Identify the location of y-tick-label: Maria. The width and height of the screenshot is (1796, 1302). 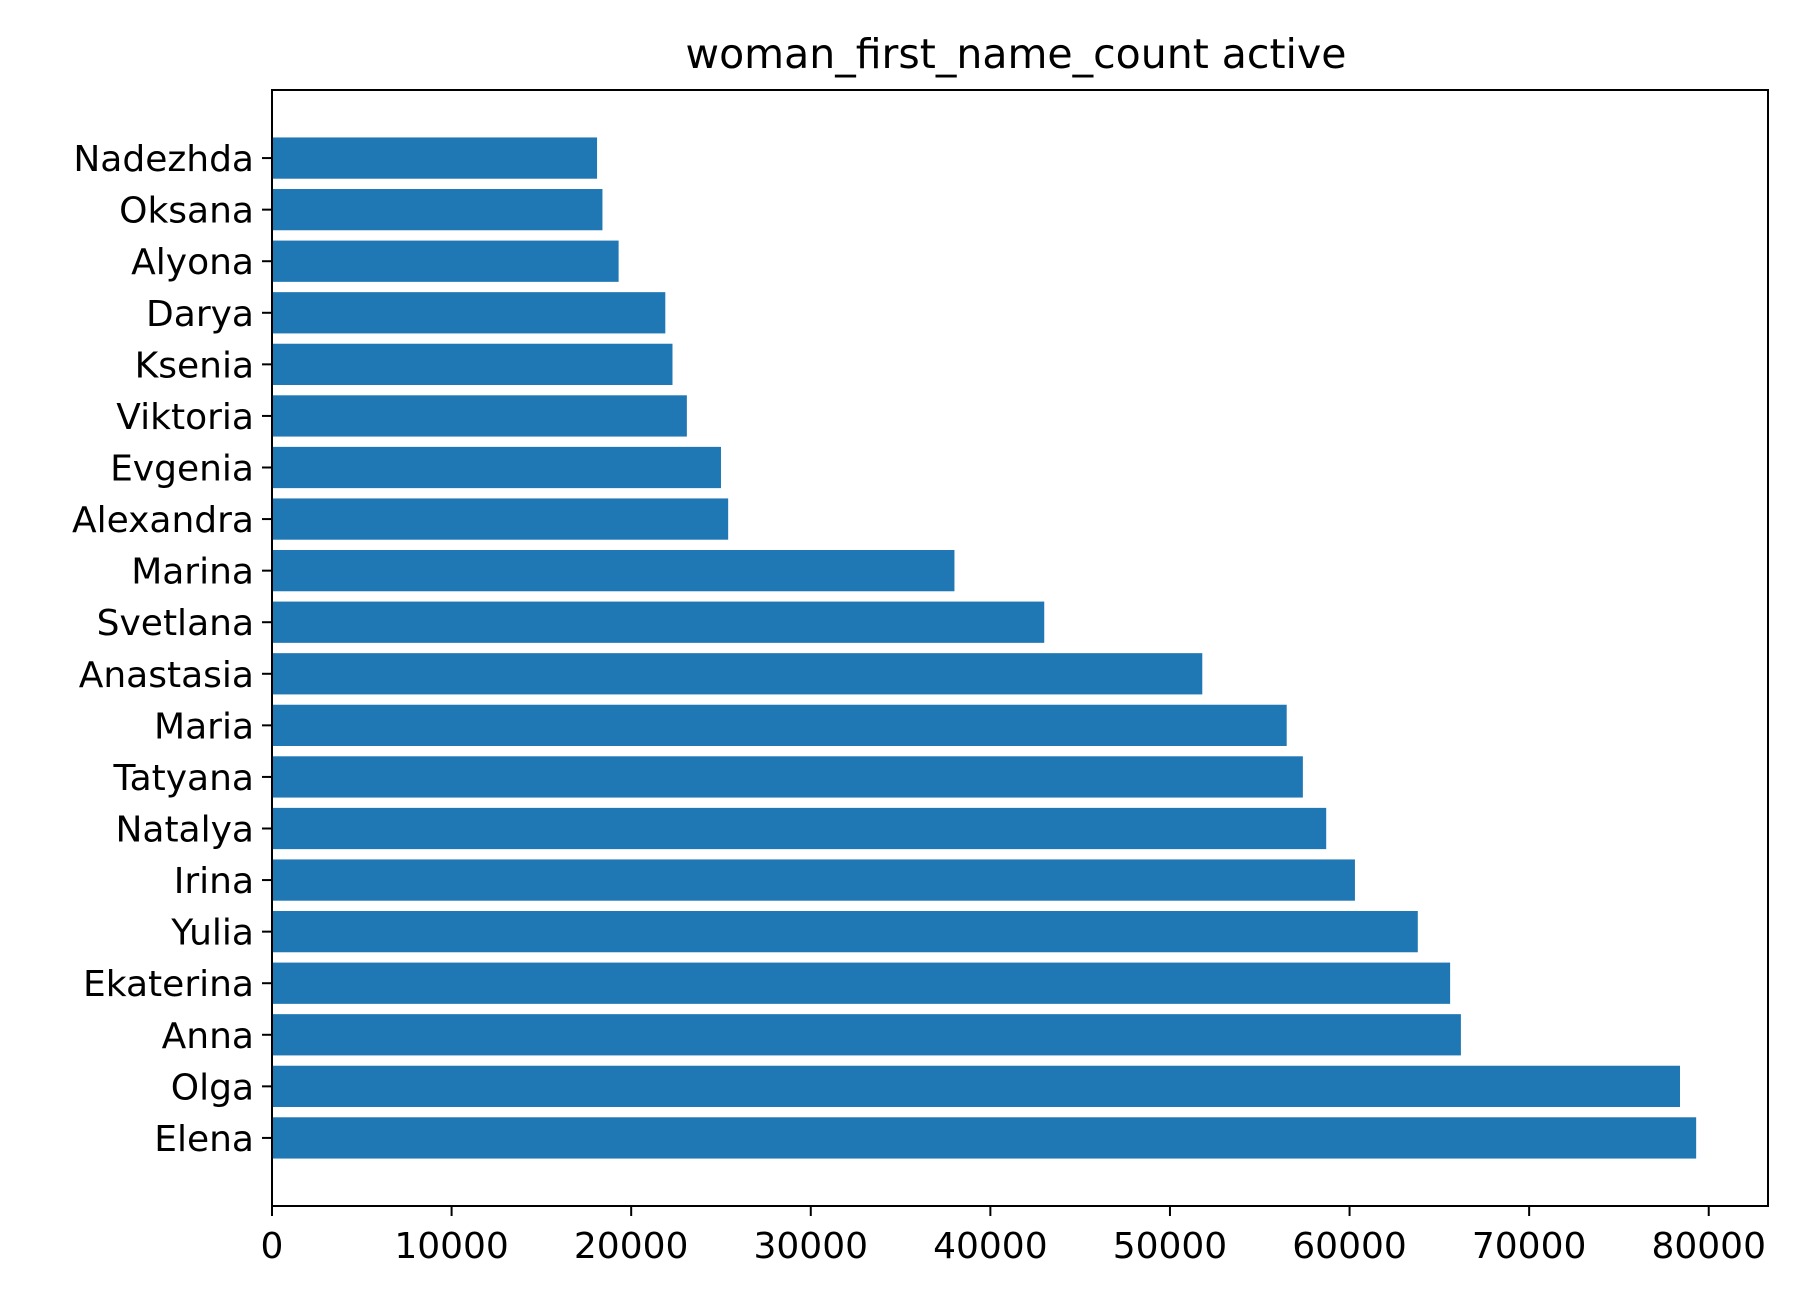
(204, 726).